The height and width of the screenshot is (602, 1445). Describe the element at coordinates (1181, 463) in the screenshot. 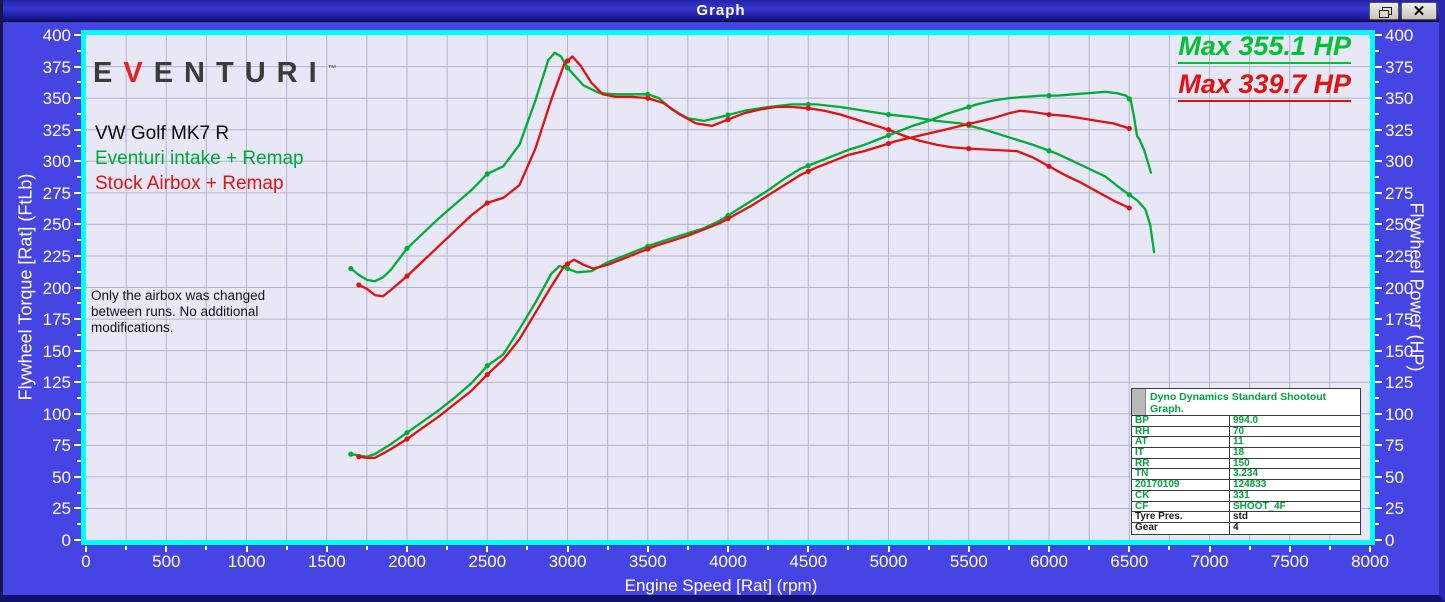

I see `info-table-label: RR` at that location.